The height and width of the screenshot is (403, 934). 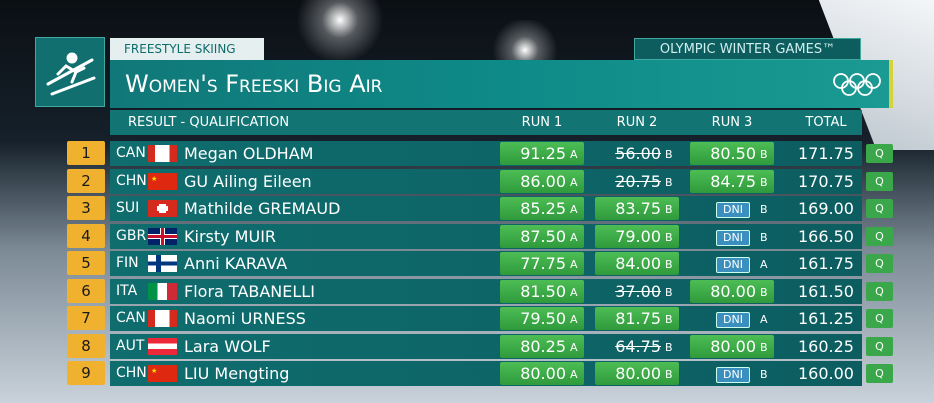 I want to click on total: 160.00, so click(x=826, y=373).